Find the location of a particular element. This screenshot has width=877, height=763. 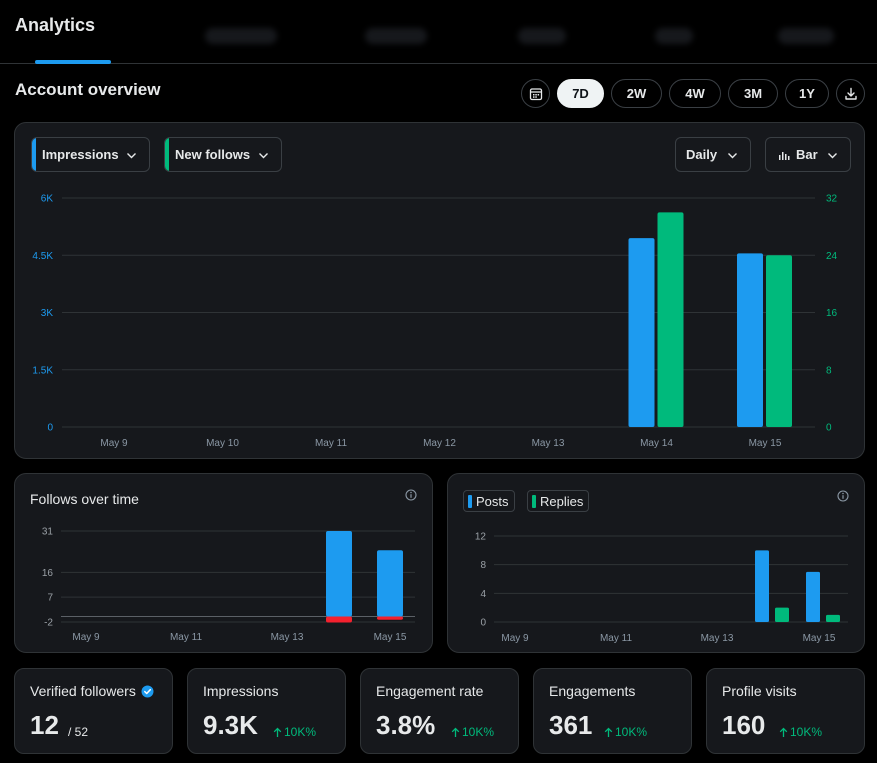

legend-replies: Replies is located at coordinates (558, 501).